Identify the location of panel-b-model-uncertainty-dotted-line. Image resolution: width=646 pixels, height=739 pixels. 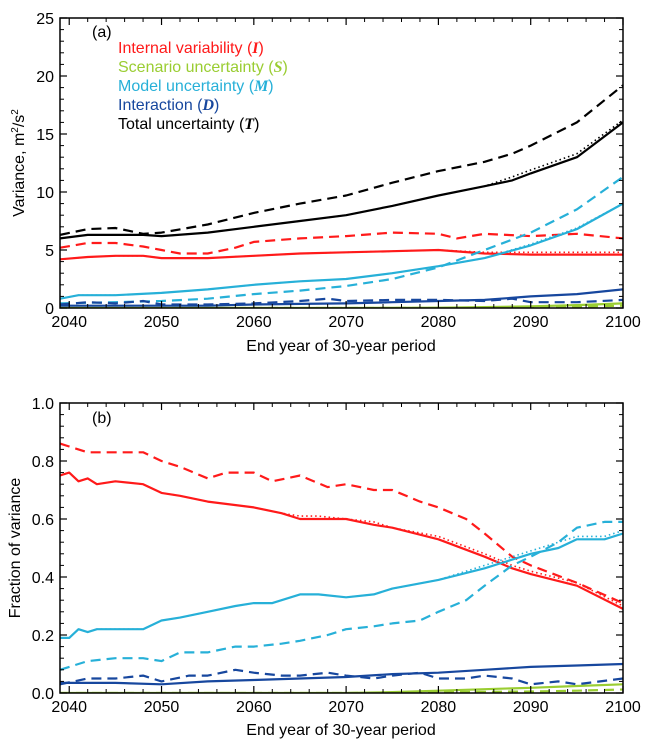
(341, 584).